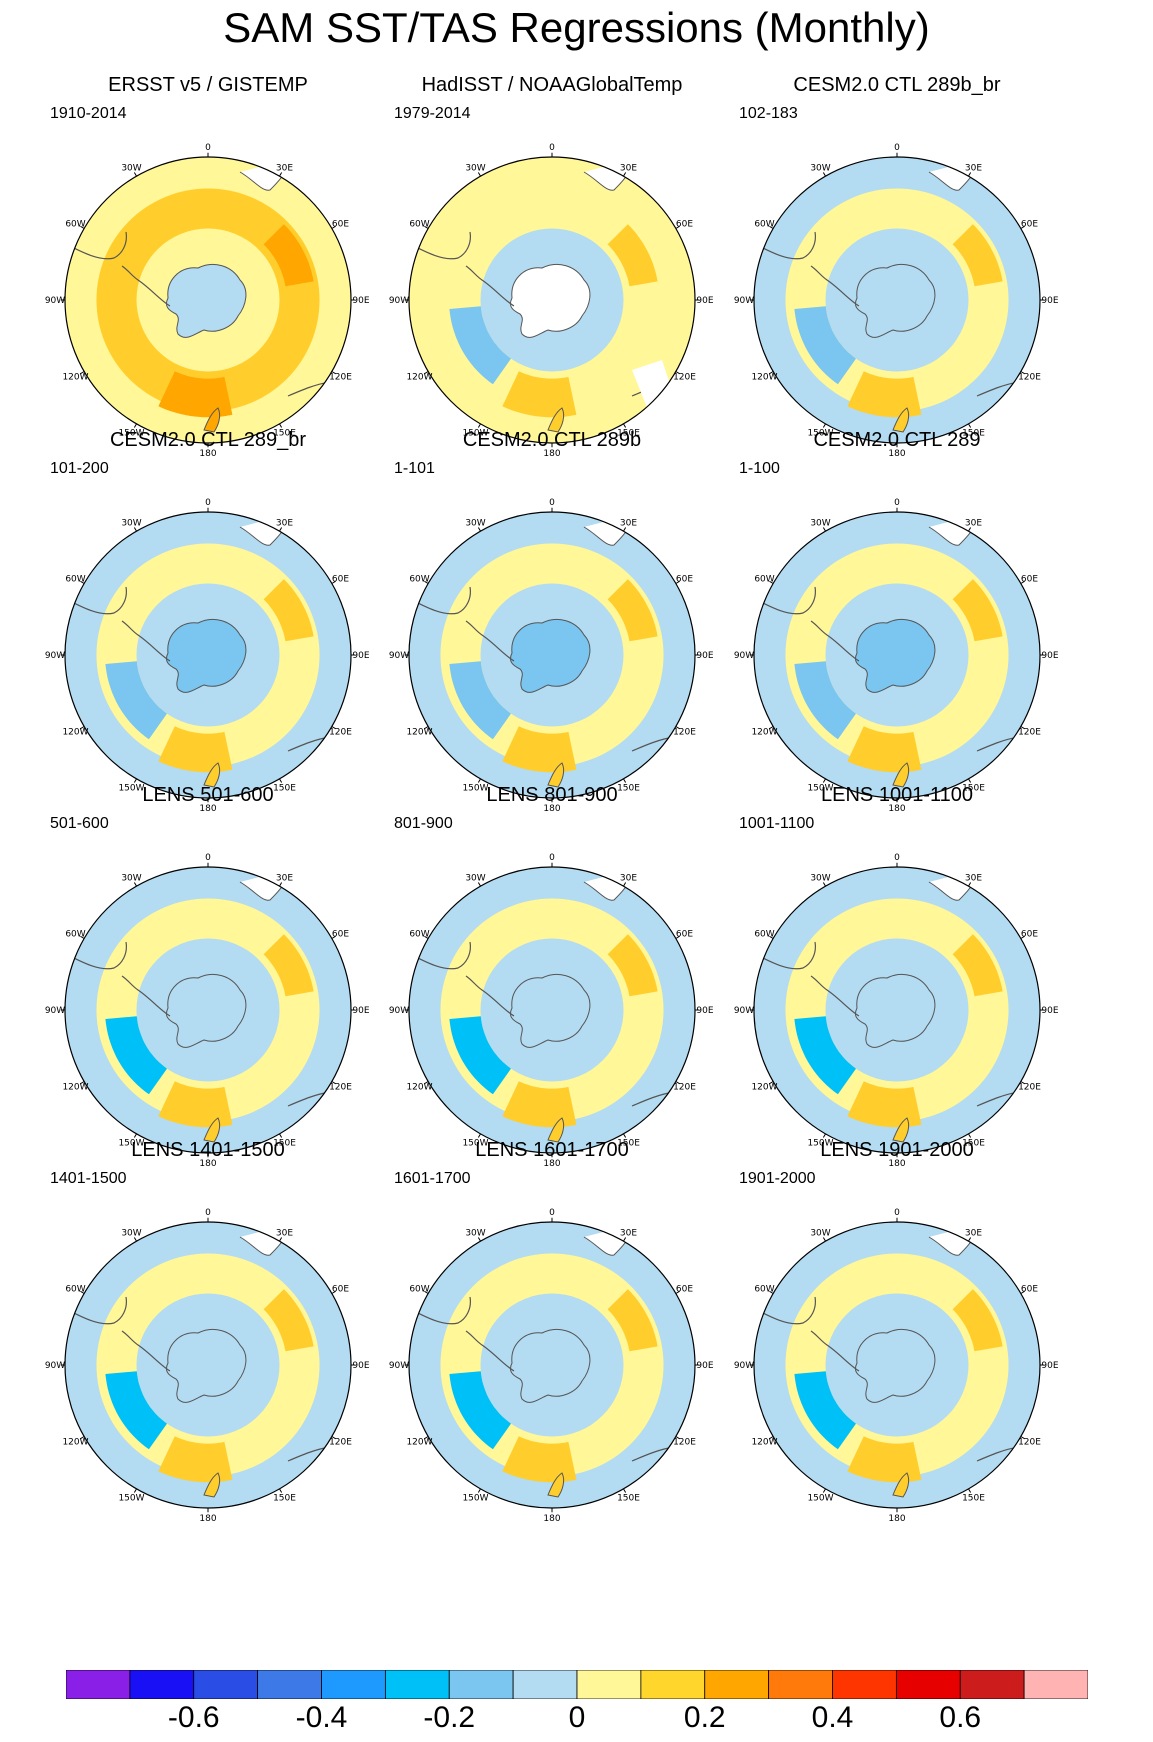 The height and width of the screenshot is (1742, 1153). What do you see at coordinates (973, 789) in the screenshot?
I see `longitude-tick-label: 150E` at bounding box center [973, 789].